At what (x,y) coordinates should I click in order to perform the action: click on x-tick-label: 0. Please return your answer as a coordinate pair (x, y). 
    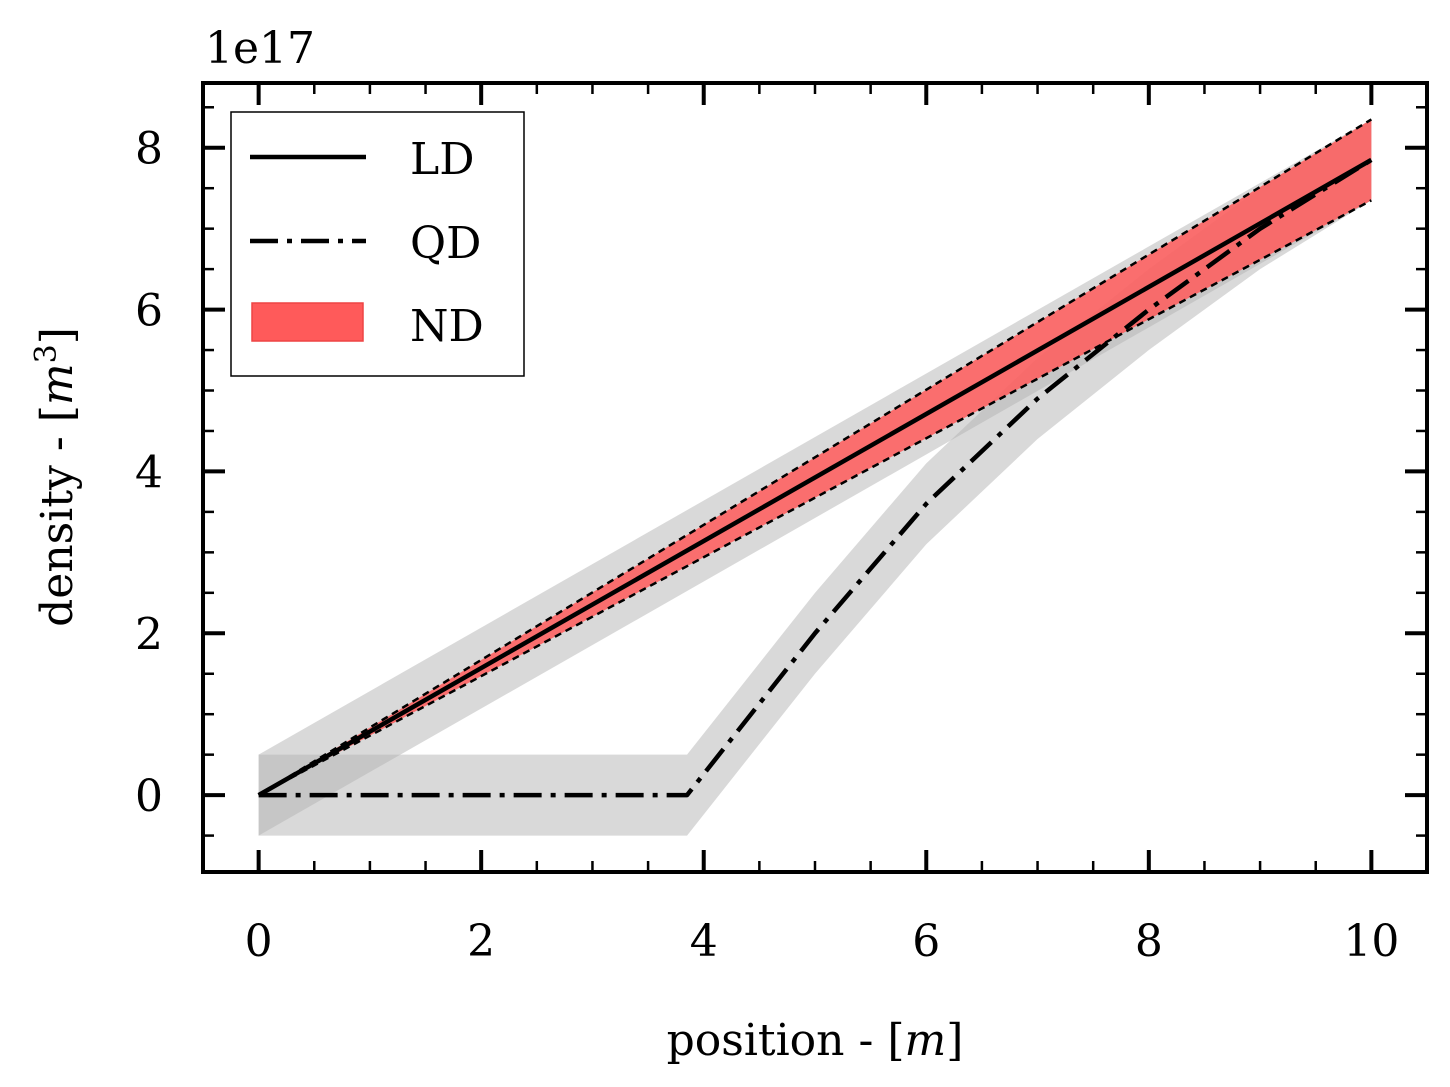
    Looking at the image, I should click on (259, 941).